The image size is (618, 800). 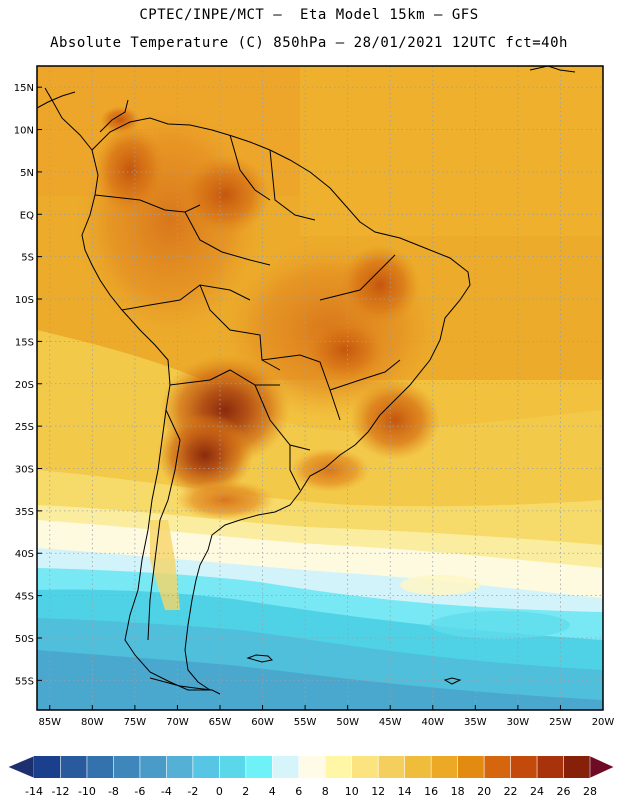 I want to click on colorbar-label: -6, so click(x=139, y=791).